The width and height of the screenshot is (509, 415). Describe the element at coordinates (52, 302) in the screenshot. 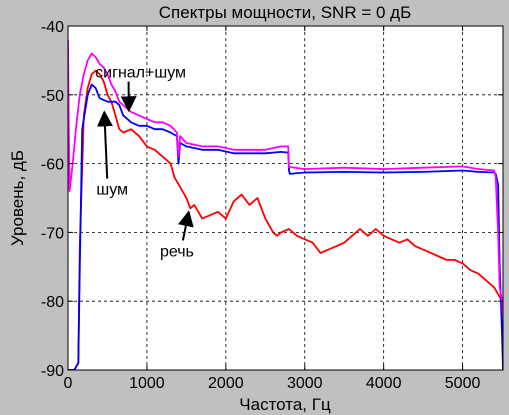

I see `y-tick-label: -80` at that location.